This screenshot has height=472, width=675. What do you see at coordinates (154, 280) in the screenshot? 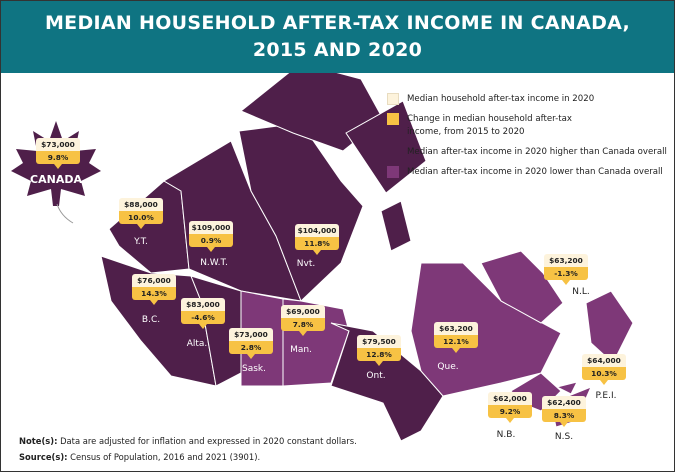
I see `callout-value: $76,000` at bounding box center [154, 280].